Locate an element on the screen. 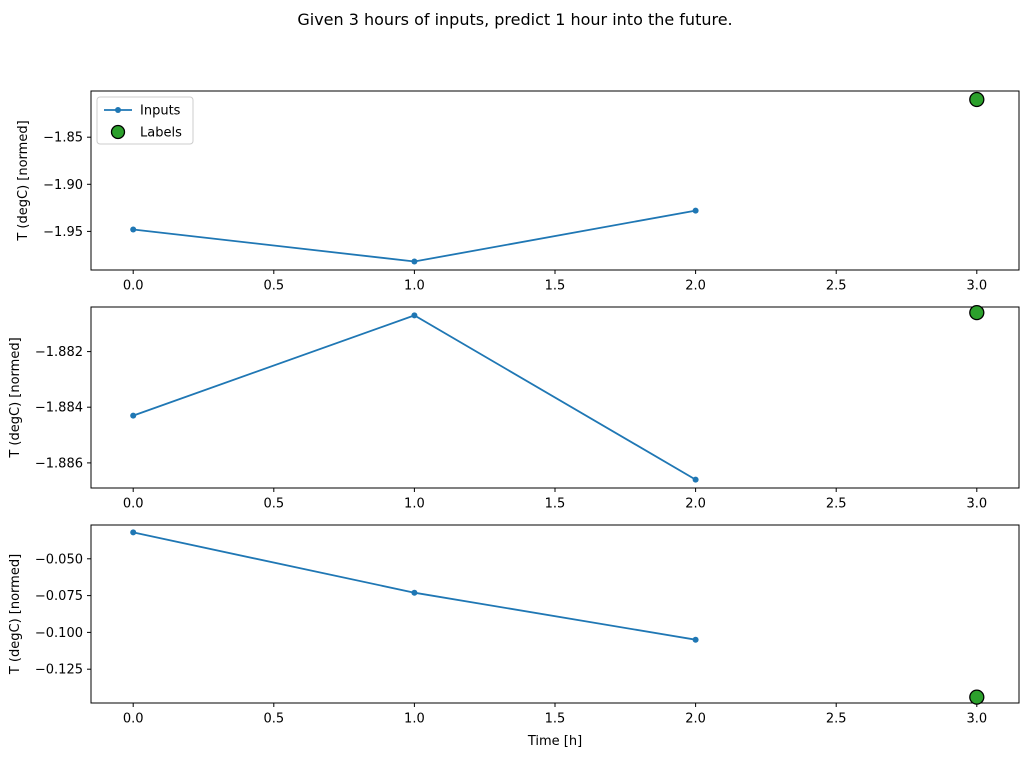  y-tick-label: −0.100 is located at coordinates (59, 633).